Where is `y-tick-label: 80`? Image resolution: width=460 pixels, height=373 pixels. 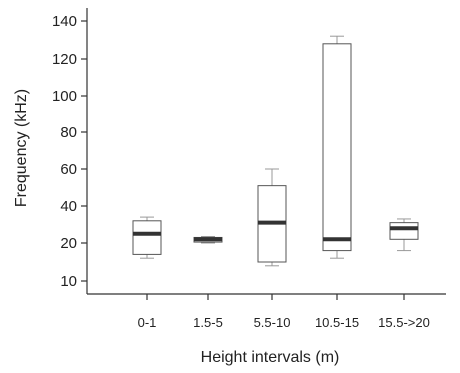
y-tick-label: 80 is located at coordinates (68, 132).